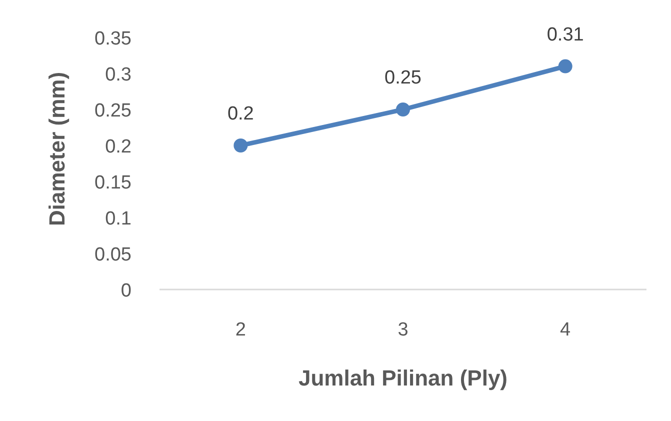 Image resolution: width=671 pixels, height=421 pixels. Describe the element at coordinates (240, 330) in the screenshot. I see `x-tick-label: 2` at that location.